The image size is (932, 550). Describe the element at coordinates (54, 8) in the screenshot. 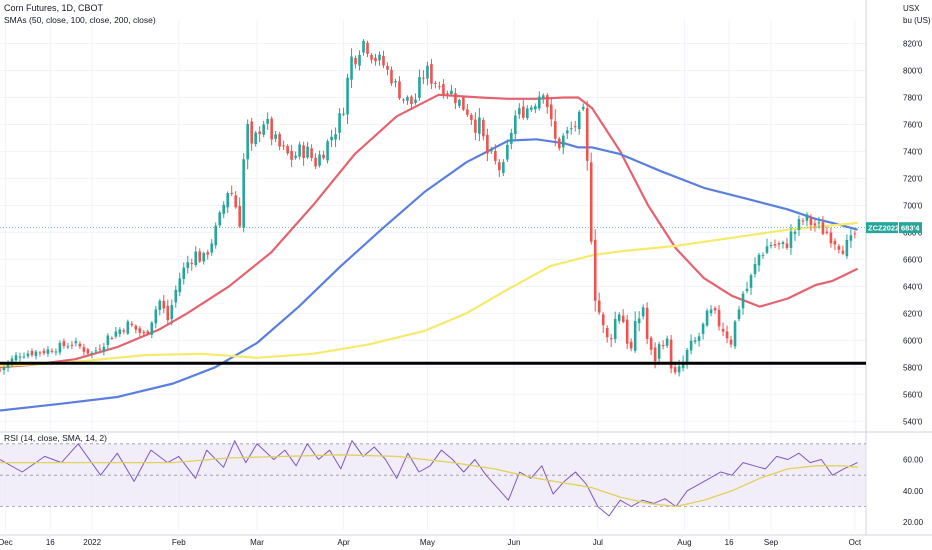

I see `chart-title: Corn Futures, 1D, CBOT` at that location.